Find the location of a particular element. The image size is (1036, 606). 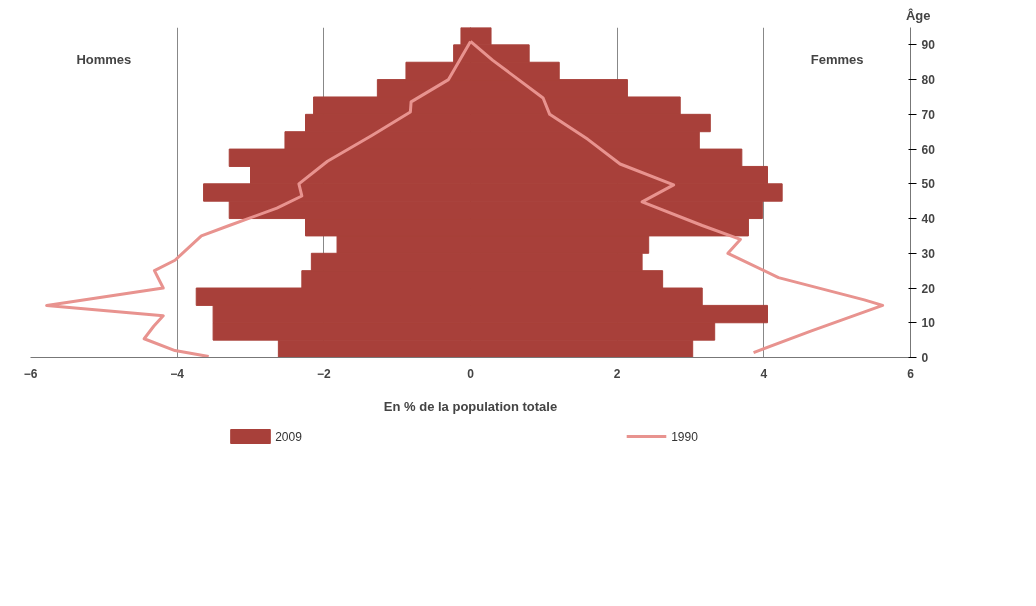

x-tick-label: −2 is located at coordinates (323, 373).